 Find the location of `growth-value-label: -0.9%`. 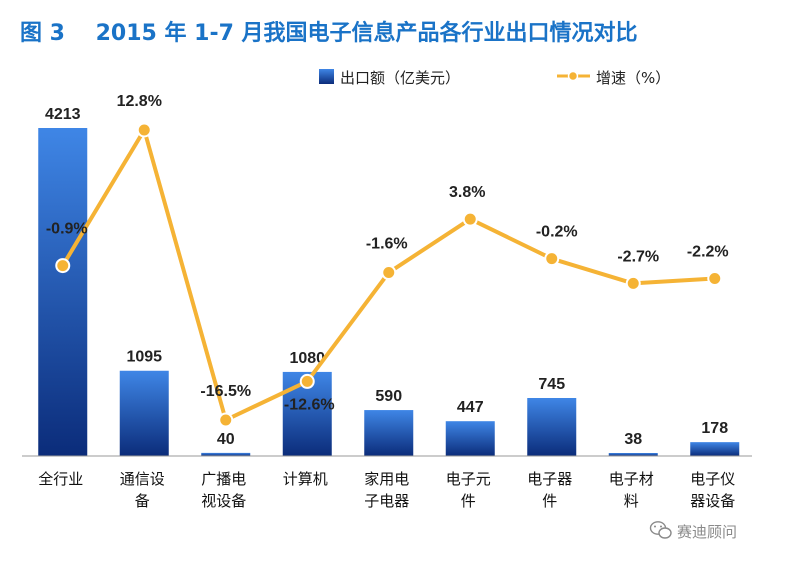

growth-value-label: -0.9% is located at coordinates (67, 229).